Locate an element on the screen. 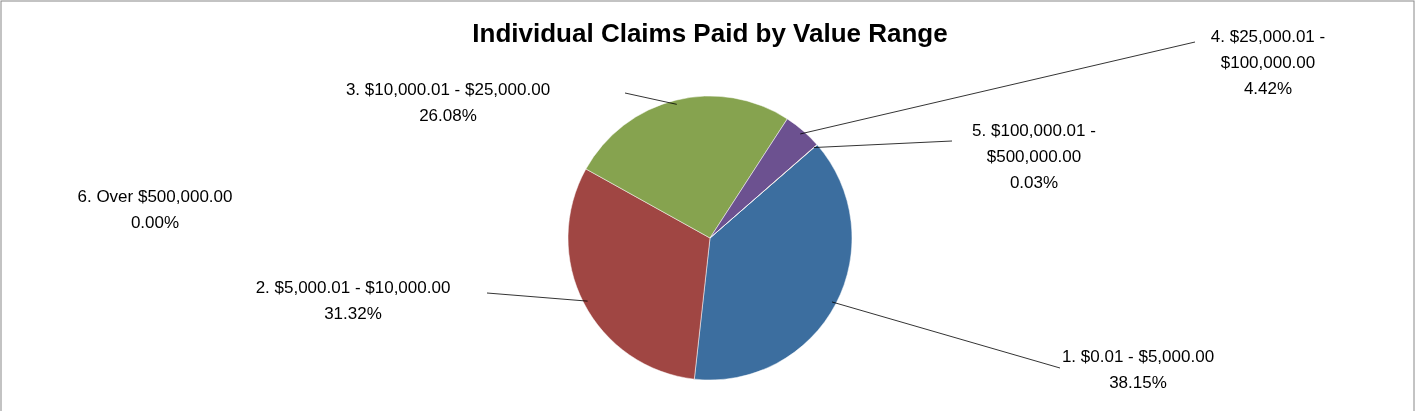  data-label: 26.08% is located at coordinates (448, 115).